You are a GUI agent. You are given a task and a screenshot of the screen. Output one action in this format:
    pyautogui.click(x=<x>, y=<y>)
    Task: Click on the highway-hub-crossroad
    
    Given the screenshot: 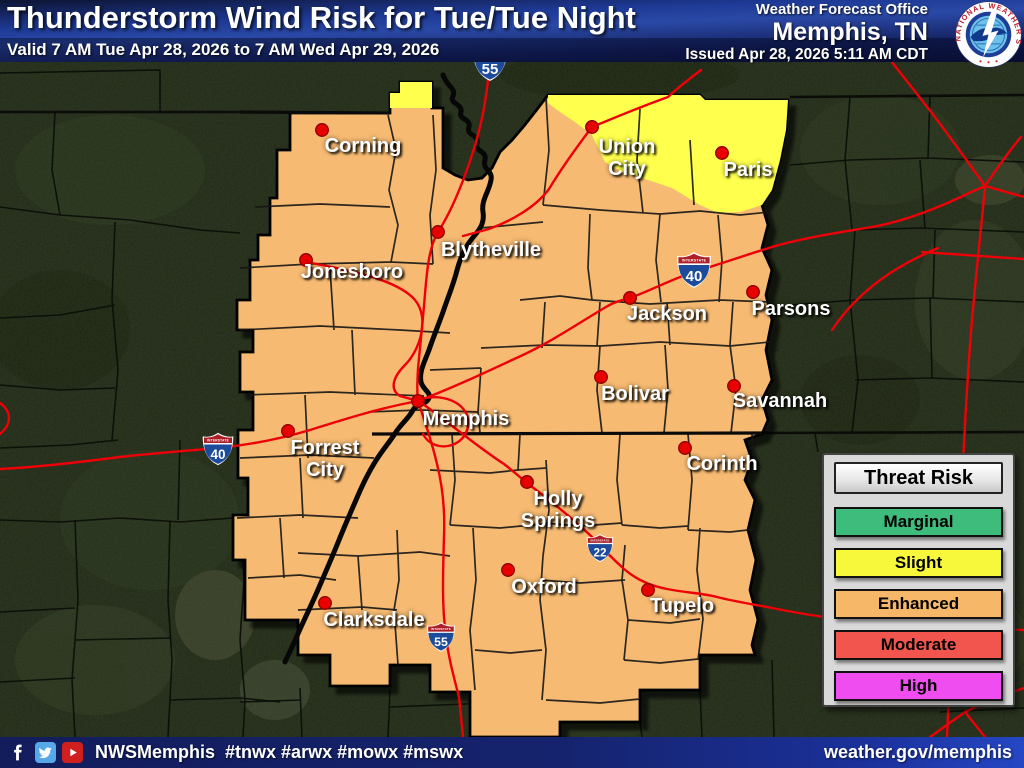 What is the action you would take?
    pyautogui.click(x=972, y=255)
    